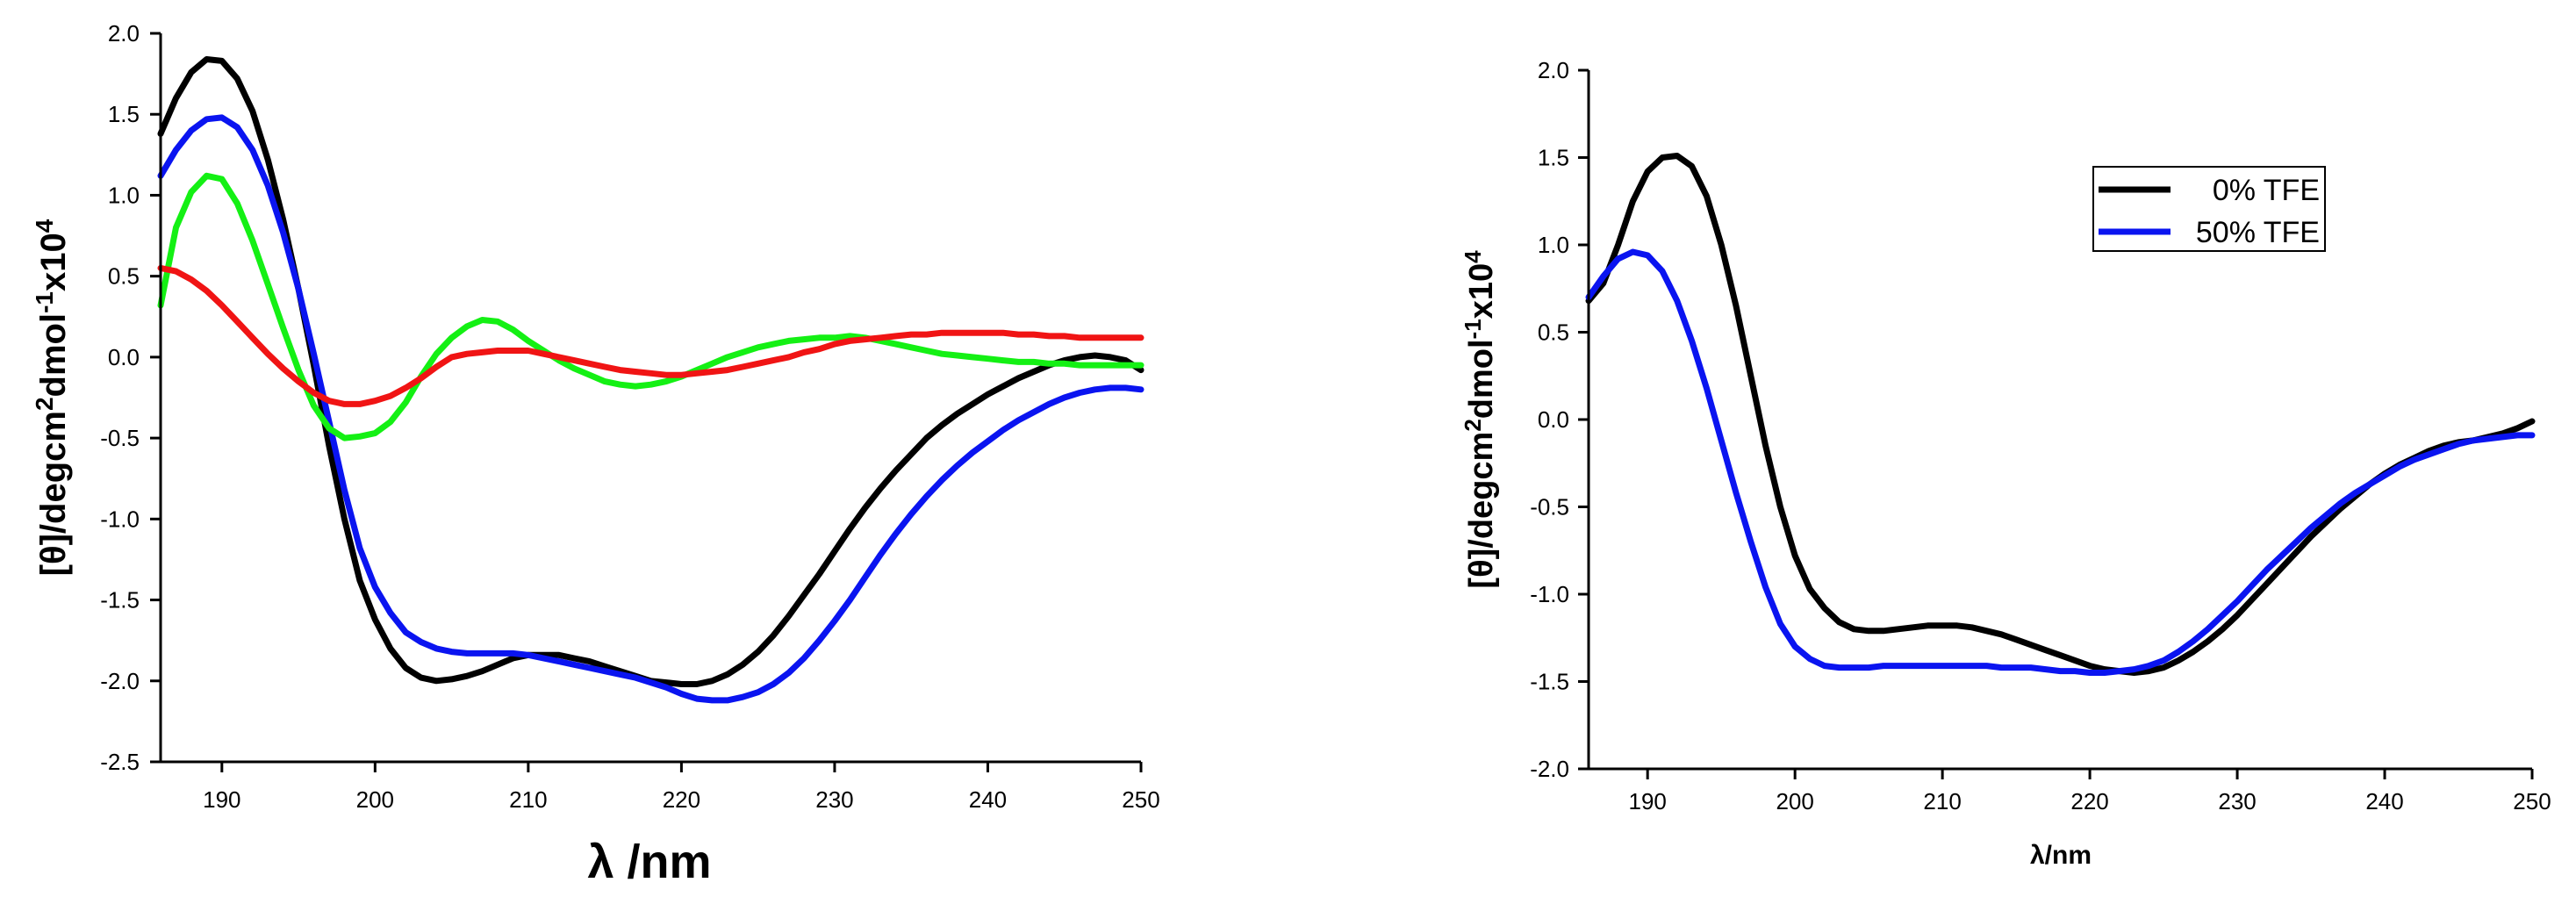  Describe the element at coordinates (1473, 256) in the screenshot. I see `ylabel-right-sup3: 4` at that location.